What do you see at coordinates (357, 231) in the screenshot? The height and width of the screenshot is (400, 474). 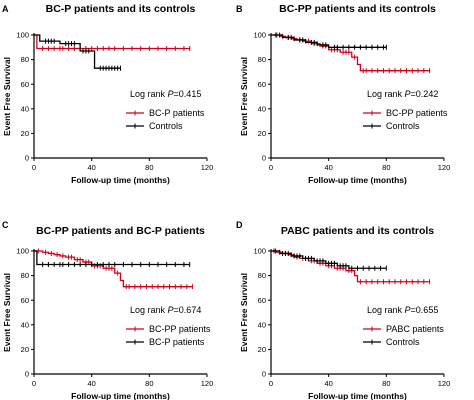 I see `chart-title: PABC patients and its controls` at bounding box center [357, 231].